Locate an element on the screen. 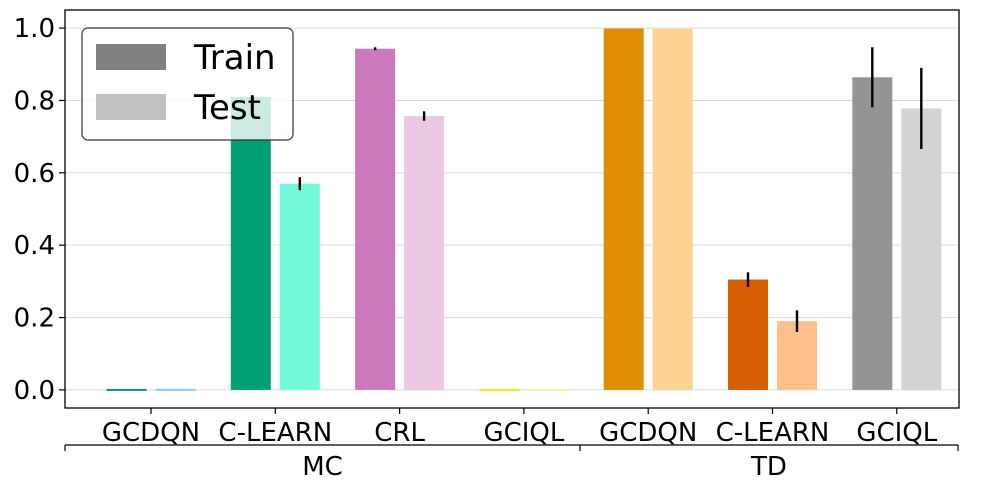 The image size is (997, 494). y-tick-label: 0.6 is located at coordinates (34, 174).